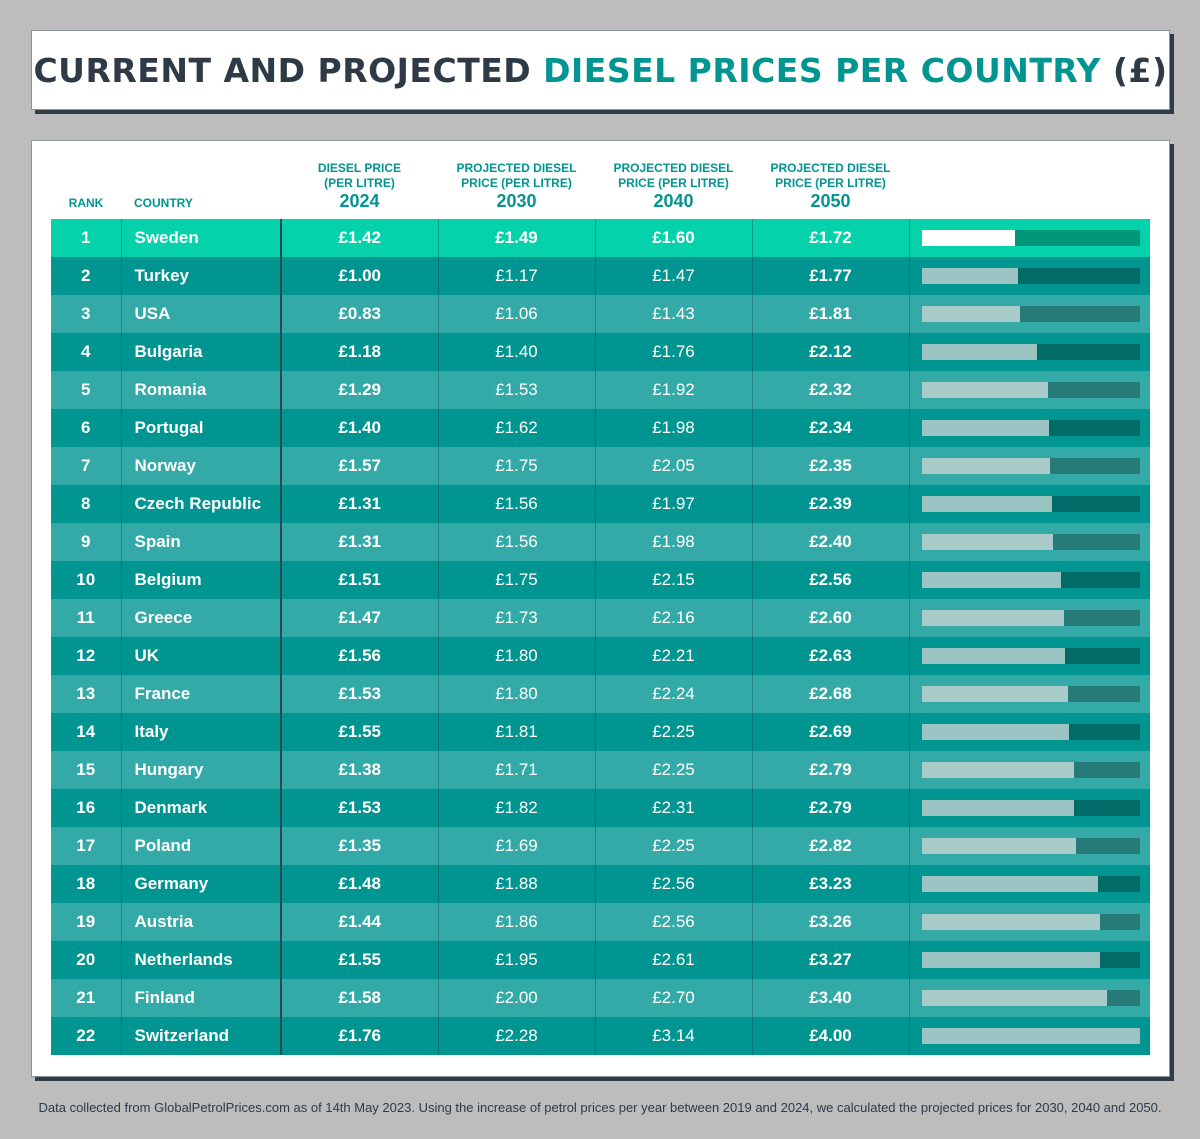 The height and width of the screenshot is (1139, 1200). What do you see at coordinates (516, 1036) in the screenshot?
I see `price-2030-cell: £2.28` at bounding box center [516, 1036].